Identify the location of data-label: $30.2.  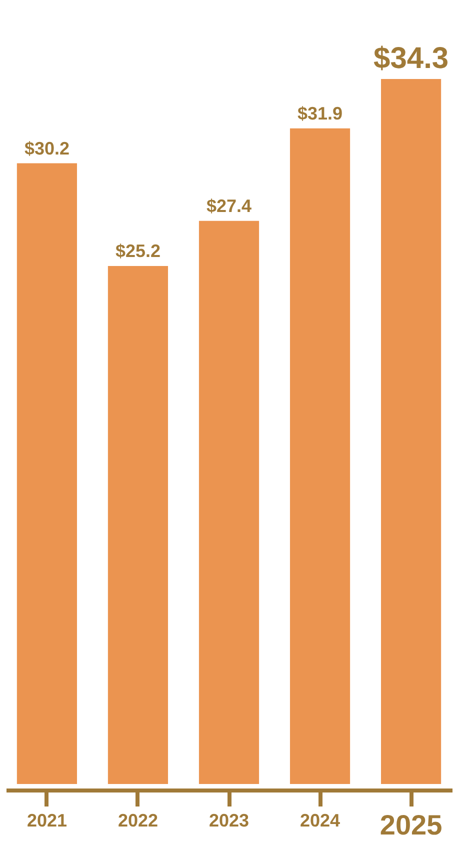
(47, 148).